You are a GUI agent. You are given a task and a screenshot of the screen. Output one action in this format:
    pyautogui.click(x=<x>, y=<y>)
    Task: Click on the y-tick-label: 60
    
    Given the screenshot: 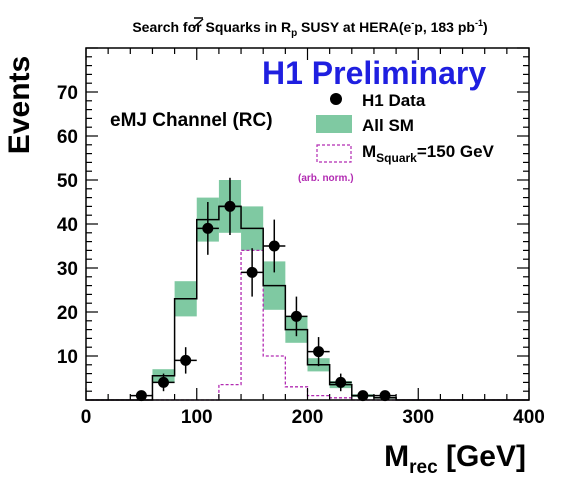 What is the action you would take?
    pyautogui.click(x=67, y=137)
    